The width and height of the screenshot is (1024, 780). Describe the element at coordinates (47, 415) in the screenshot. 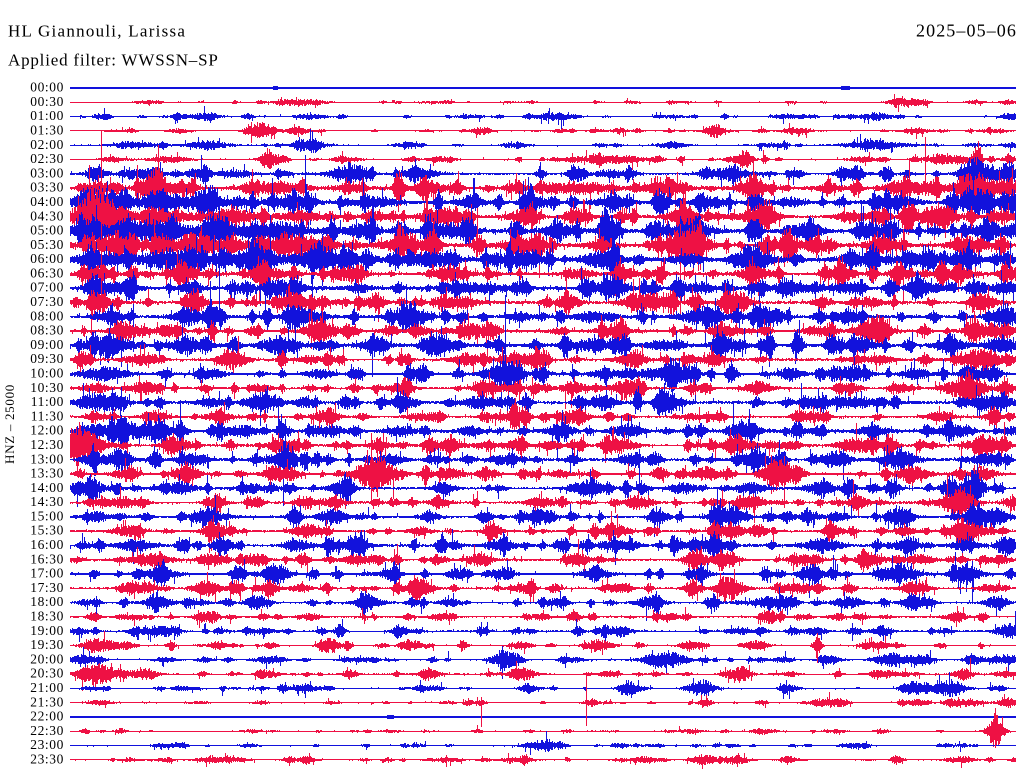

I see `svg-text: 11:30` at that location.